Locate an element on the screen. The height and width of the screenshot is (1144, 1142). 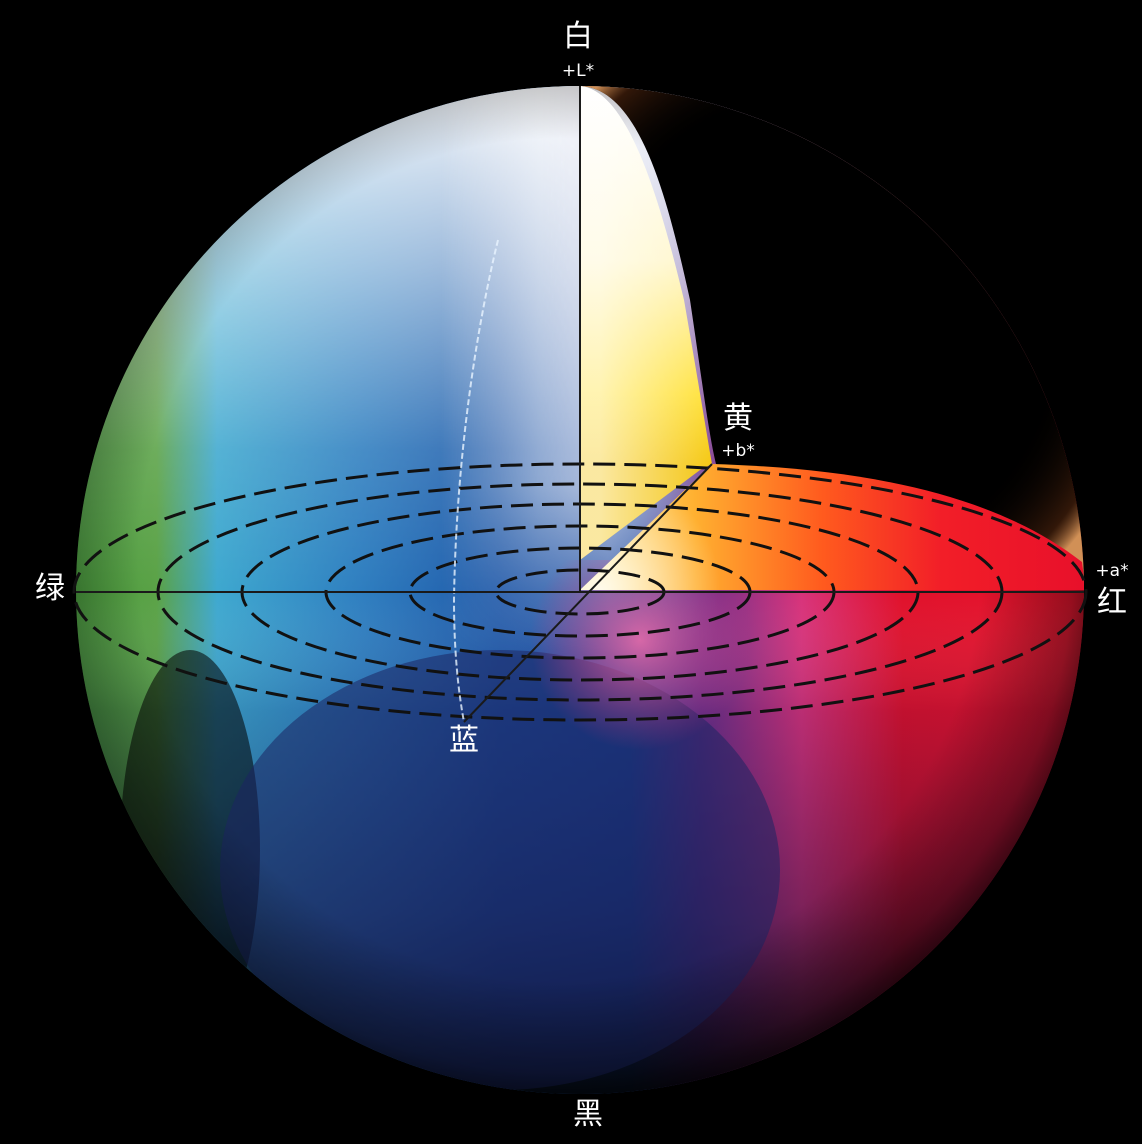
b-axis-line is located at coordinates (588, 593).